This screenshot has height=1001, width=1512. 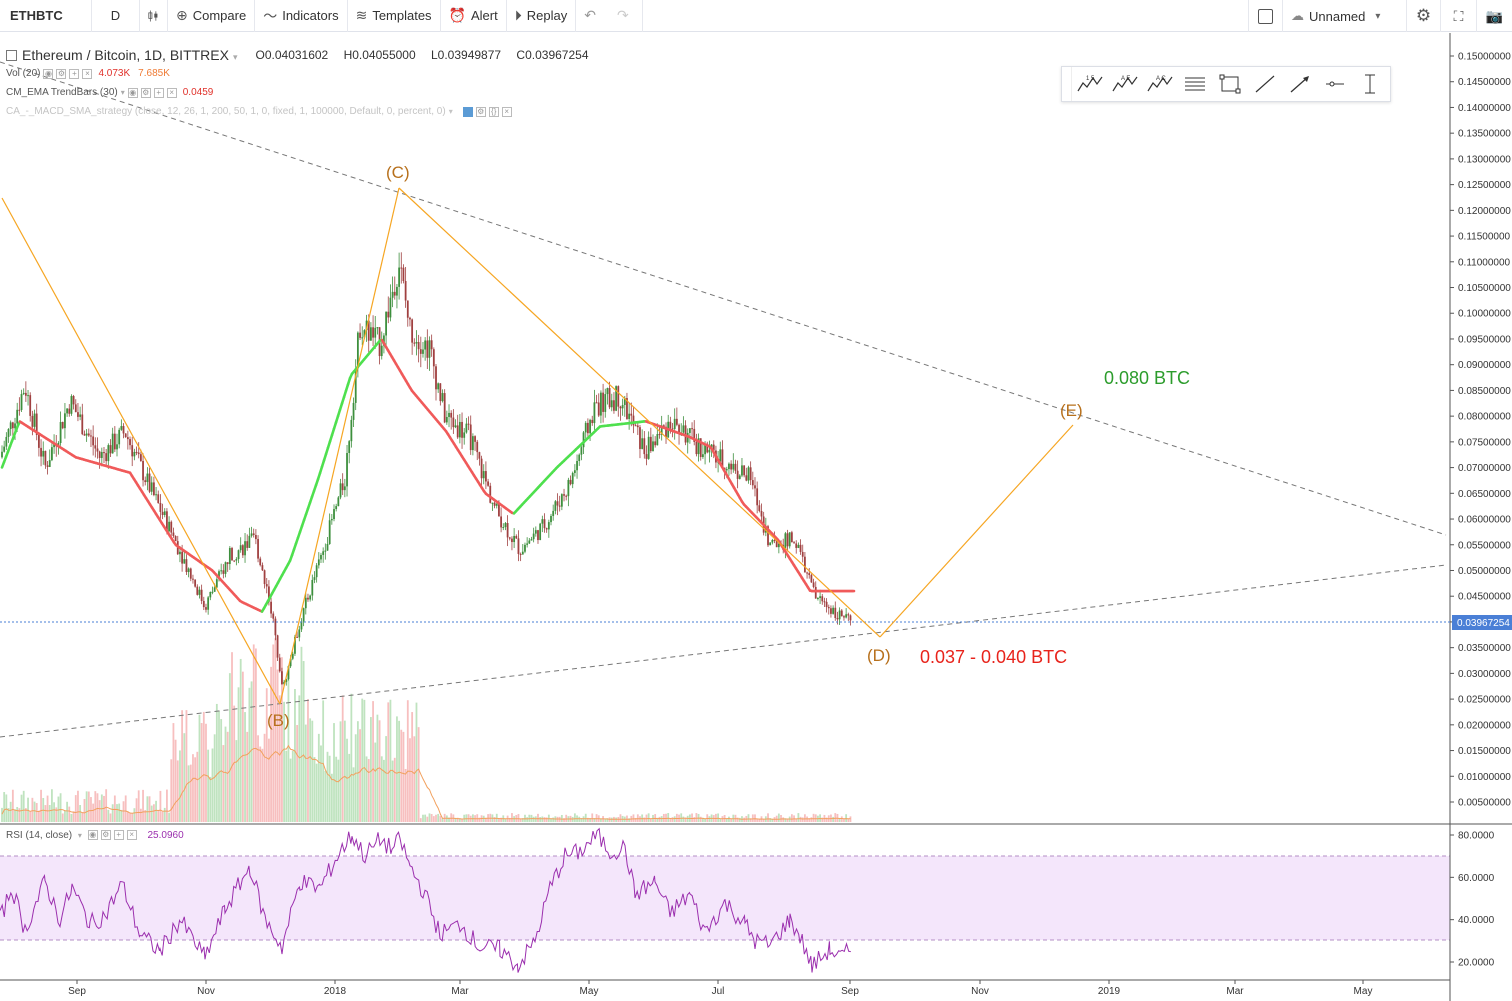 I want to click on layout-menu-button: ☁ Unnamed ▾, so click(x=1344, y=16).